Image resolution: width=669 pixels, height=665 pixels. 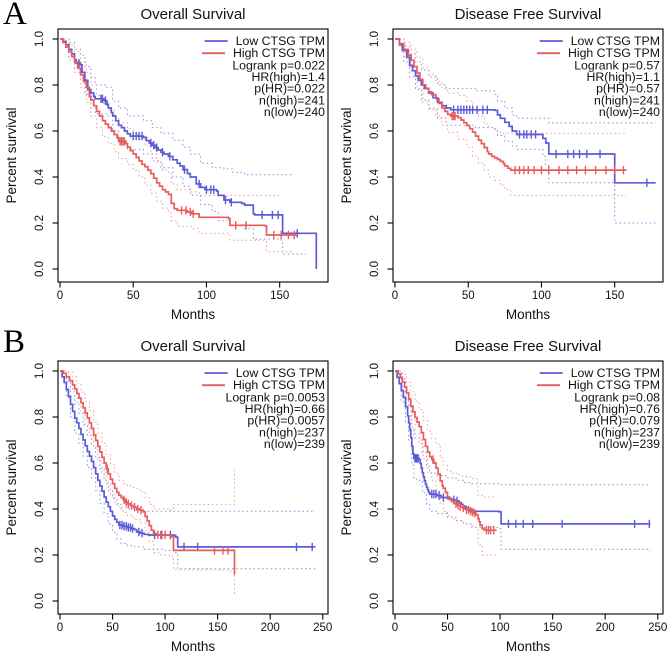 I want to click on stat-line: p(HR)=0.57, so click(x=628, y=89).